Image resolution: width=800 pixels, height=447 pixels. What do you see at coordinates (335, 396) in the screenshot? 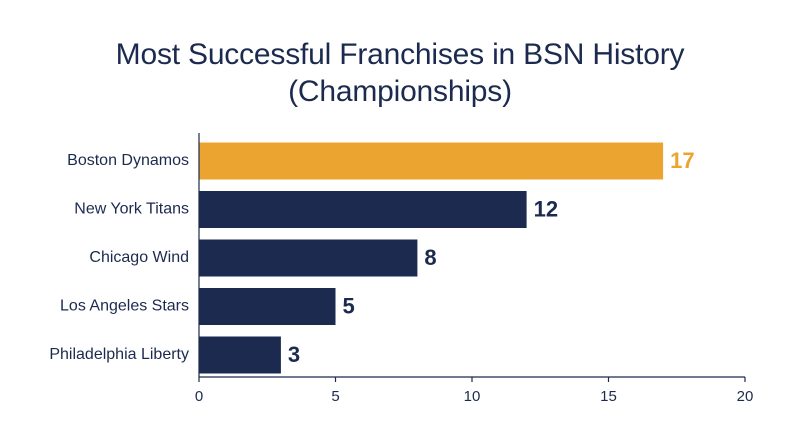
I see `x-tick-label: 5` at bounding box center [335, 396].